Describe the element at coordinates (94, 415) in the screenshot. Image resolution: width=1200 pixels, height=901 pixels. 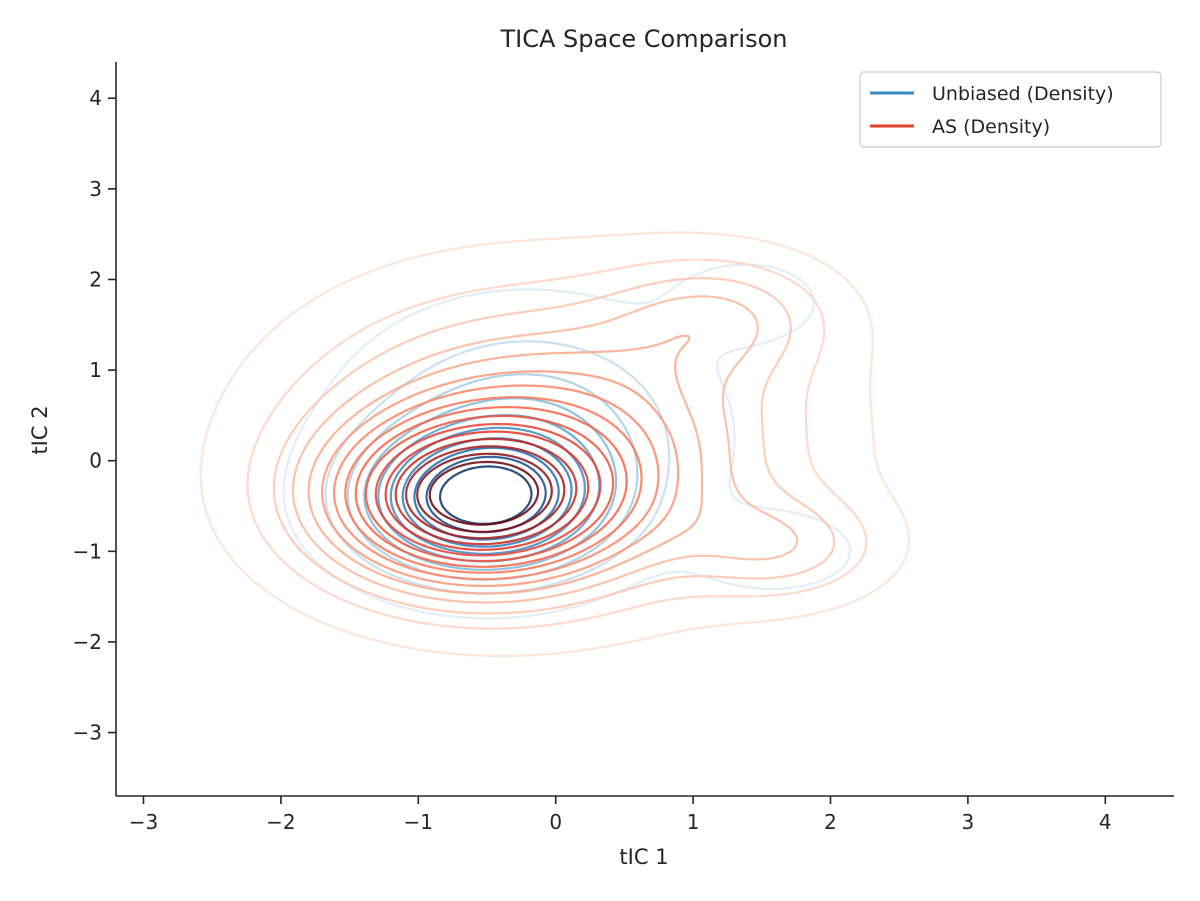
I see `y-ticks: −3 −2 −1 0 1 2 3 4` at that location.